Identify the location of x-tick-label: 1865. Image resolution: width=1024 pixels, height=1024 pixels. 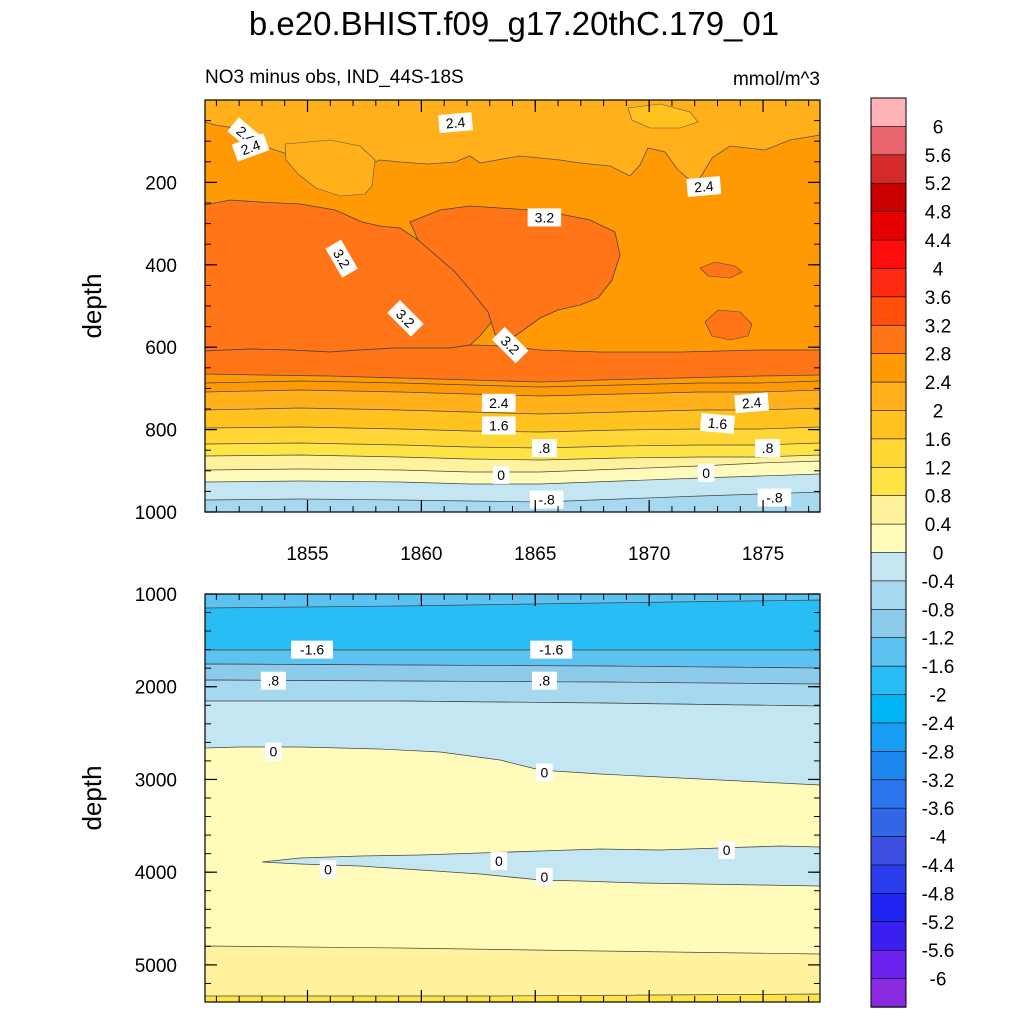
(535, 554).